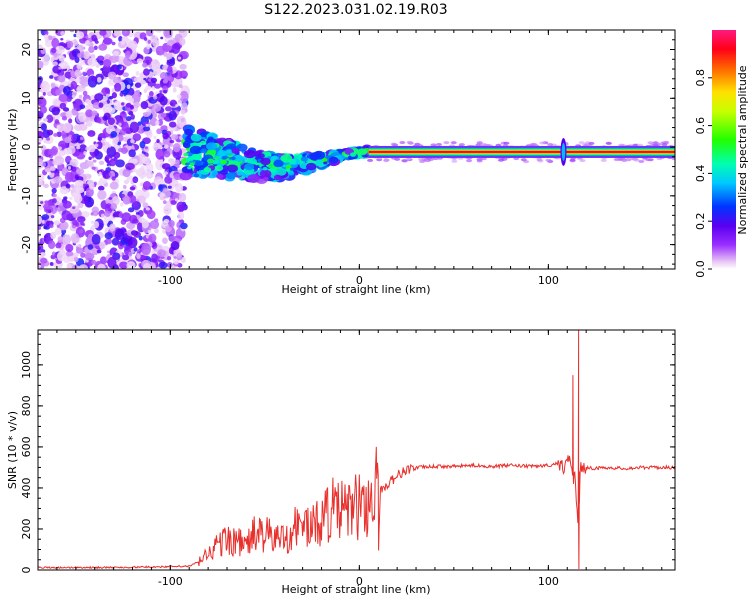 The width and height of the screenshot is (750, 600). Describe the element at coordinates (26, 446) in the screenshot. I see `y-tick-label: 600` at that location.